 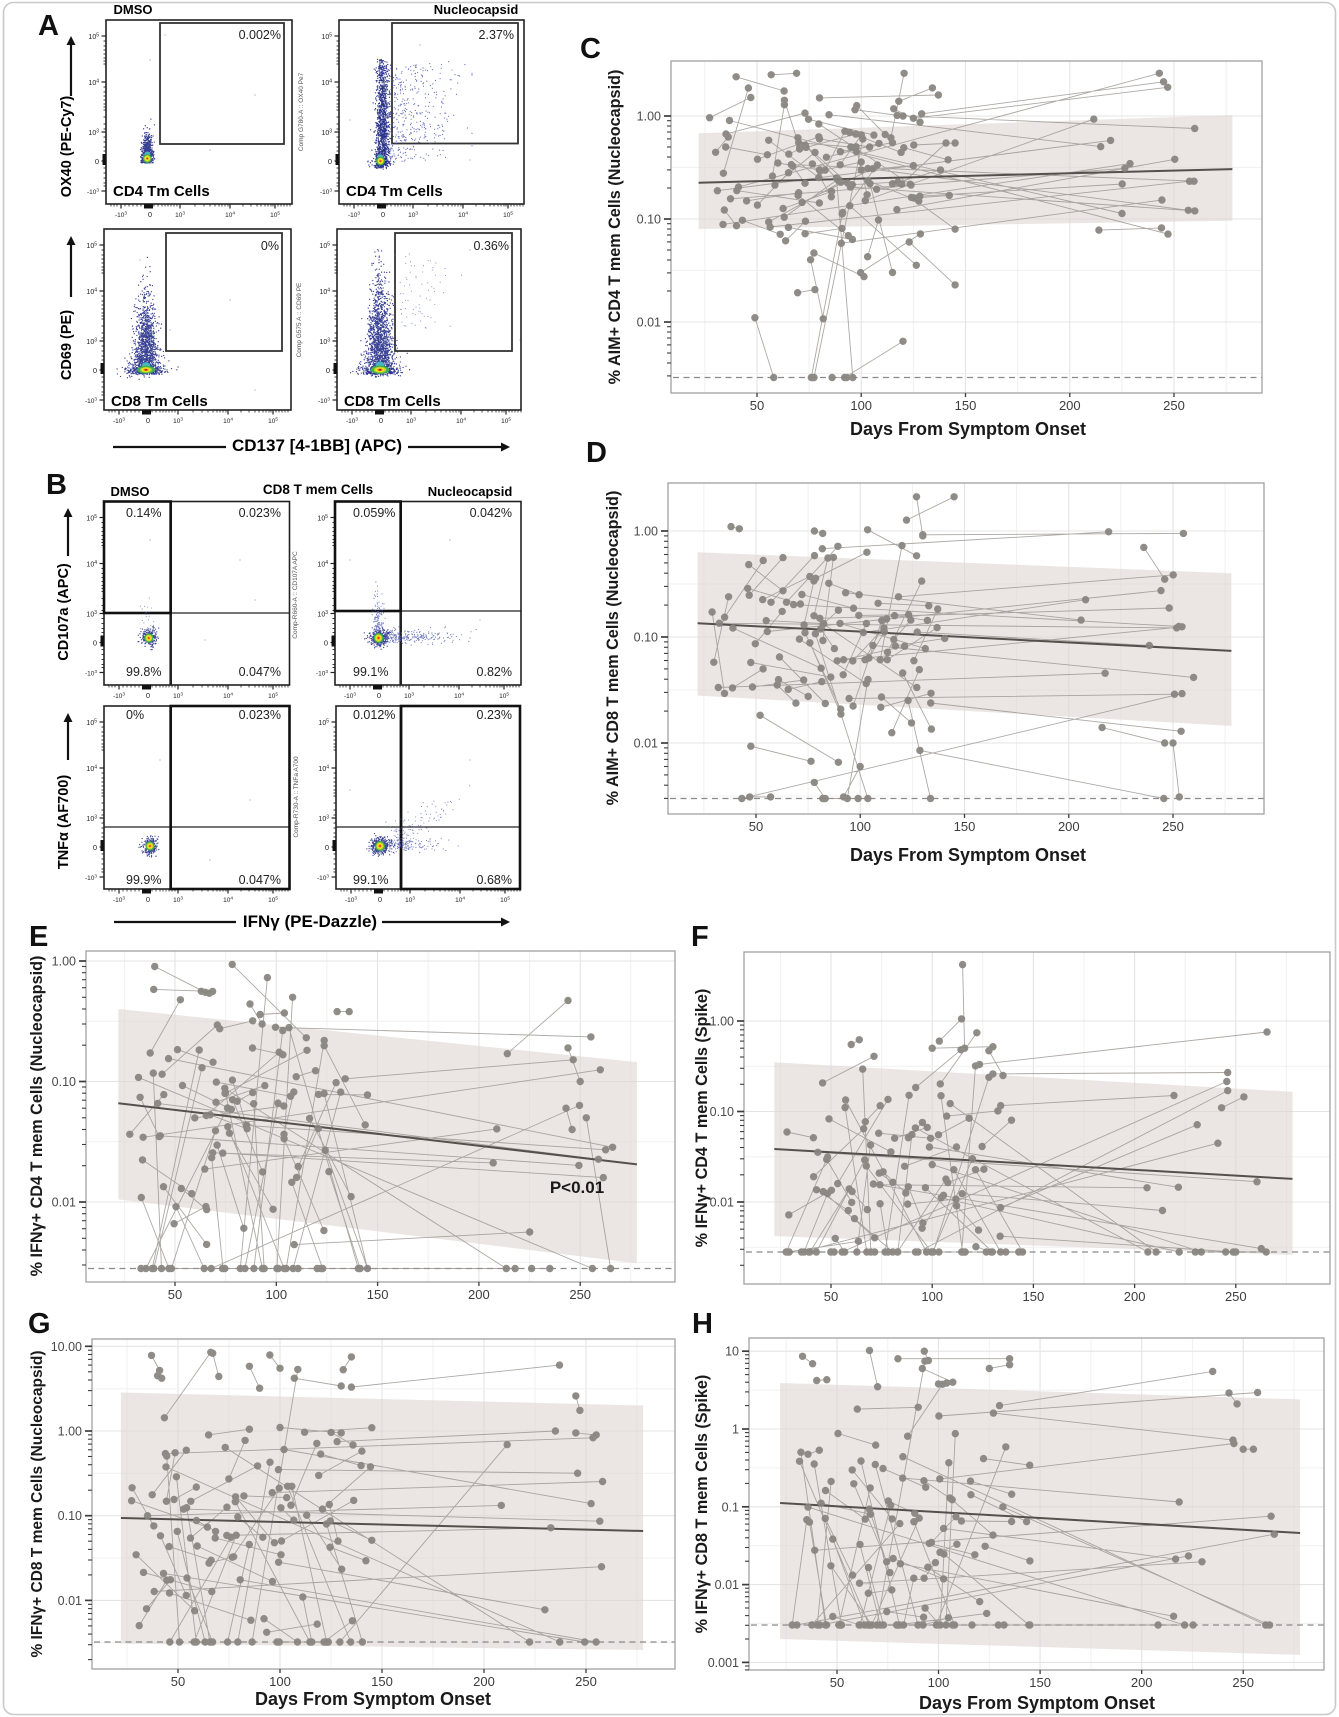 I want to click on svg-text: Comp G575 A :: CD69 PE, so click(x=299, y=319).